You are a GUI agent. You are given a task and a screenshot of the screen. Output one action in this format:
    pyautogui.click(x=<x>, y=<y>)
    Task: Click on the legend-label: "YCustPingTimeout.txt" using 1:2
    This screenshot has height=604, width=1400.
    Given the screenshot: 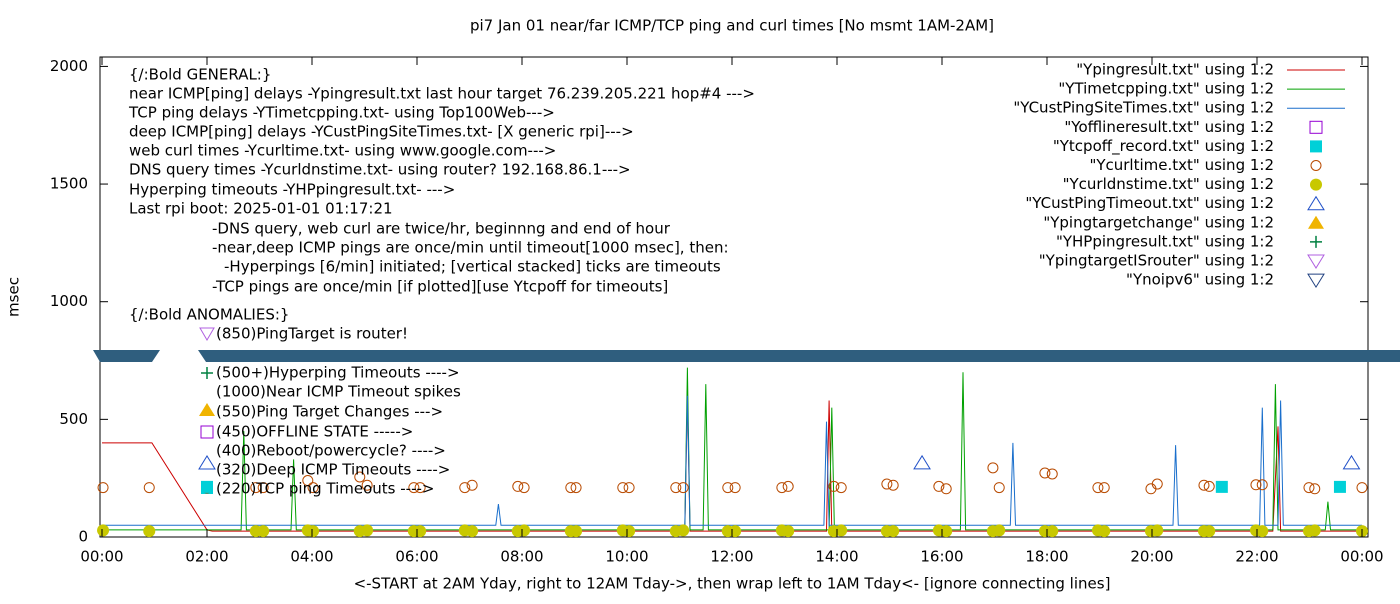 What is the action you would take?
    pyautogui.click(x=1149, y=203)
    